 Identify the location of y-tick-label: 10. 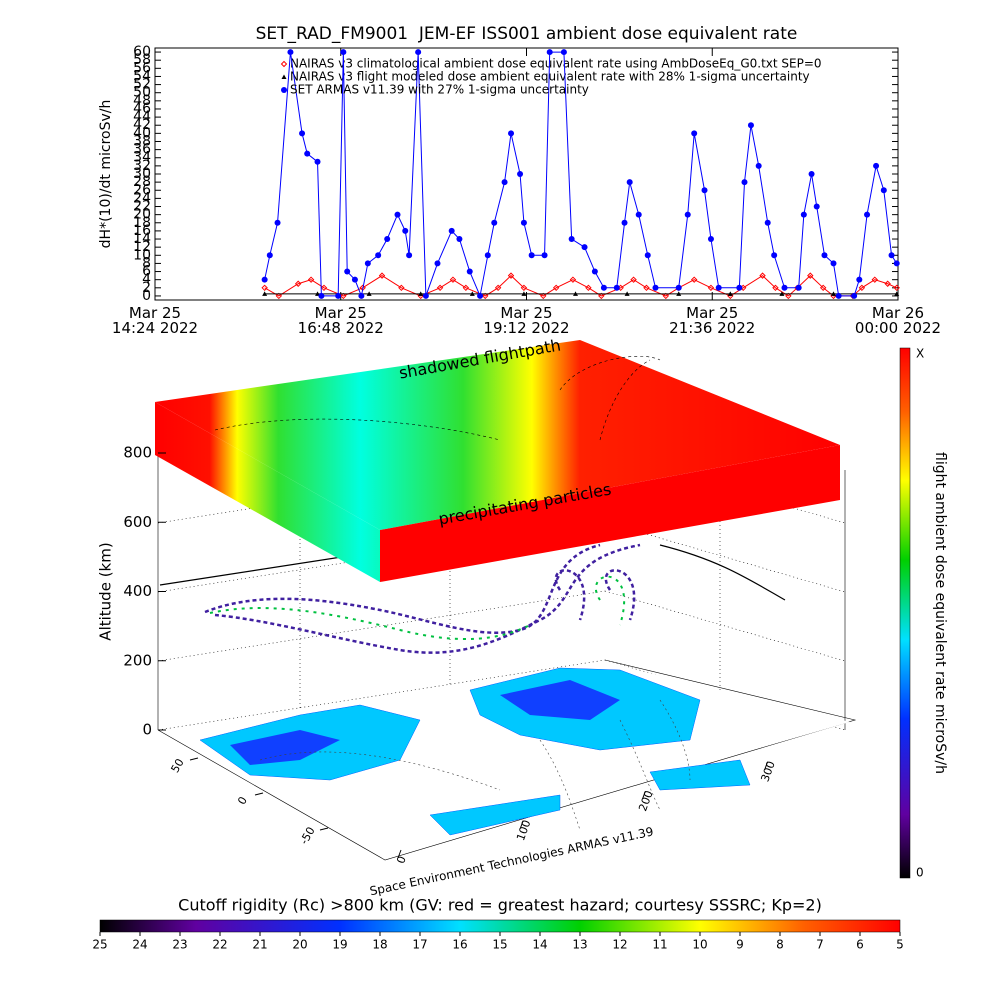
(142, 255).